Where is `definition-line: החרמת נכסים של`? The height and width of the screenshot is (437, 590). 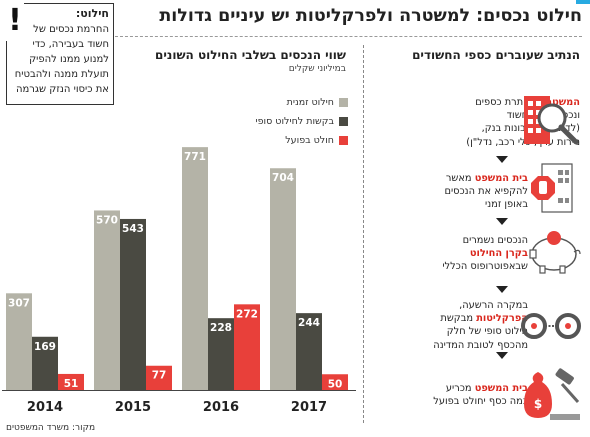 definition-line: החרמת נכסים של is located at coordinates (71, 29).